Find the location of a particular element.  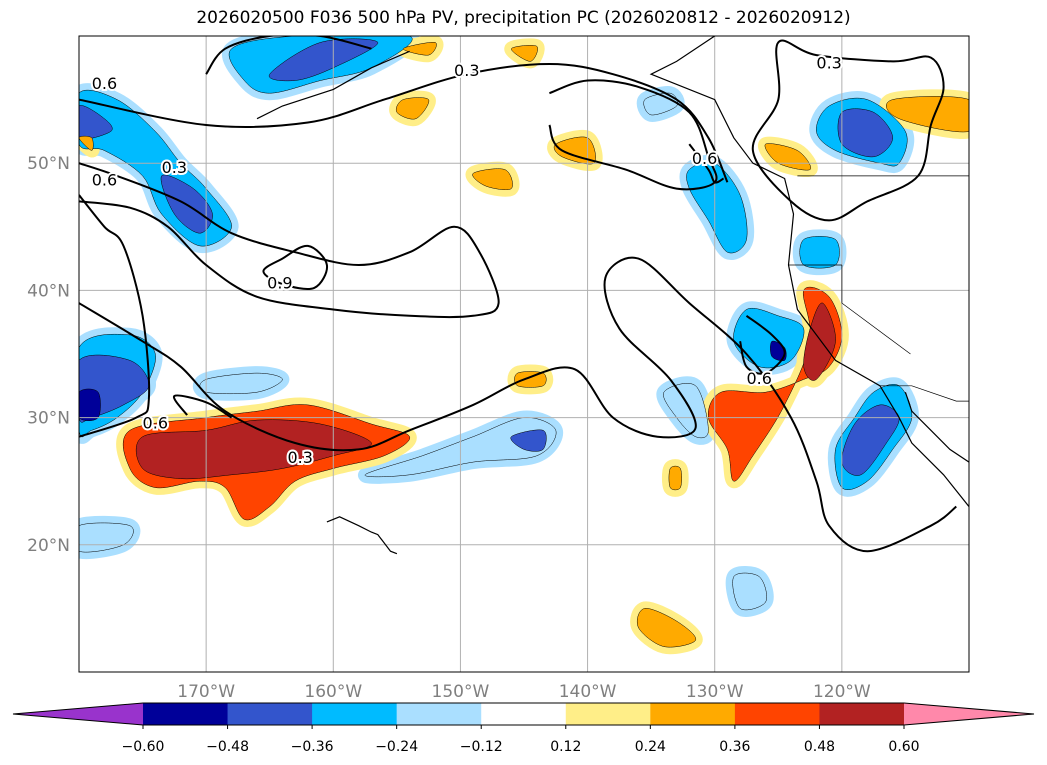

colorbar-tick-label: 0.12 is located at coordinates (565, 747).